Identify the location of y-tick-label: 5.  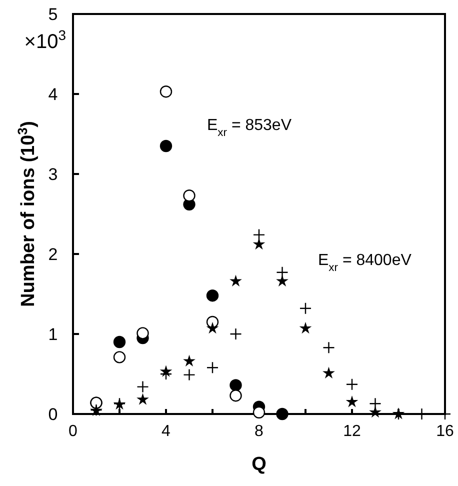
(53, 14).